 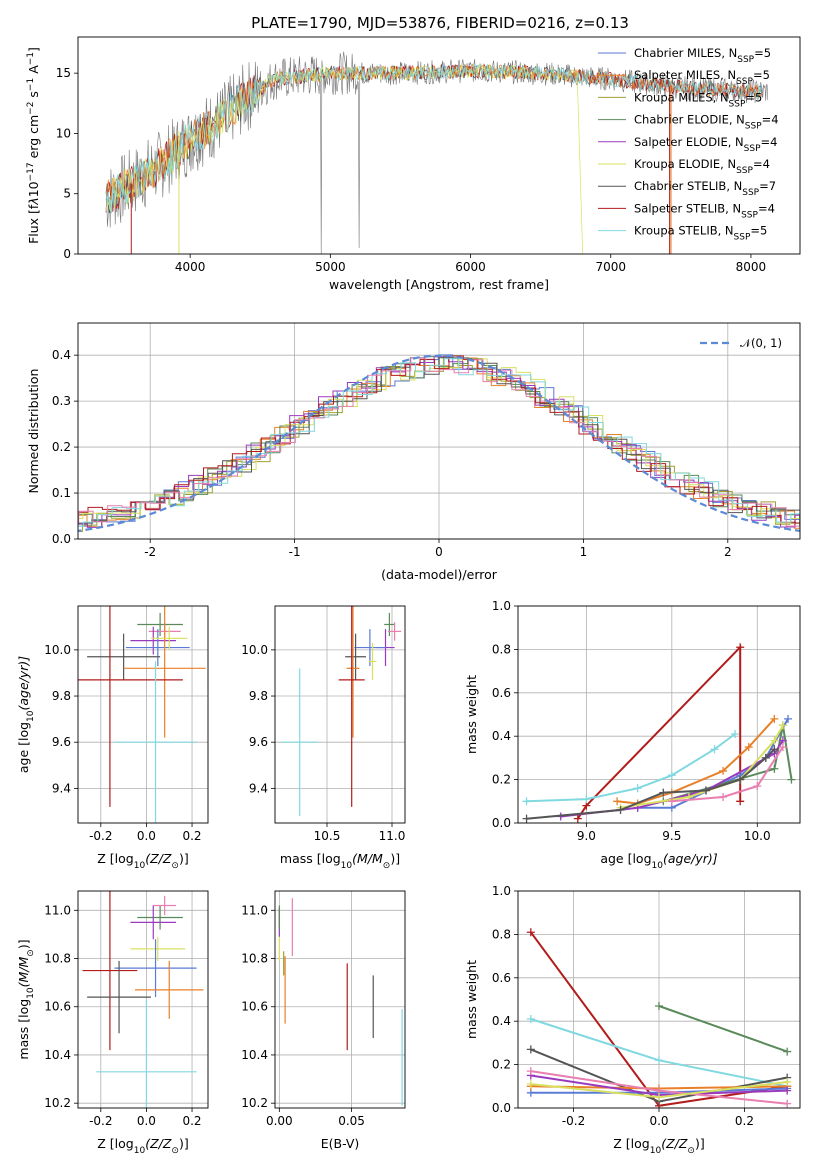 I want to click on y-tick-label: 10, so click(x=63, y=133).